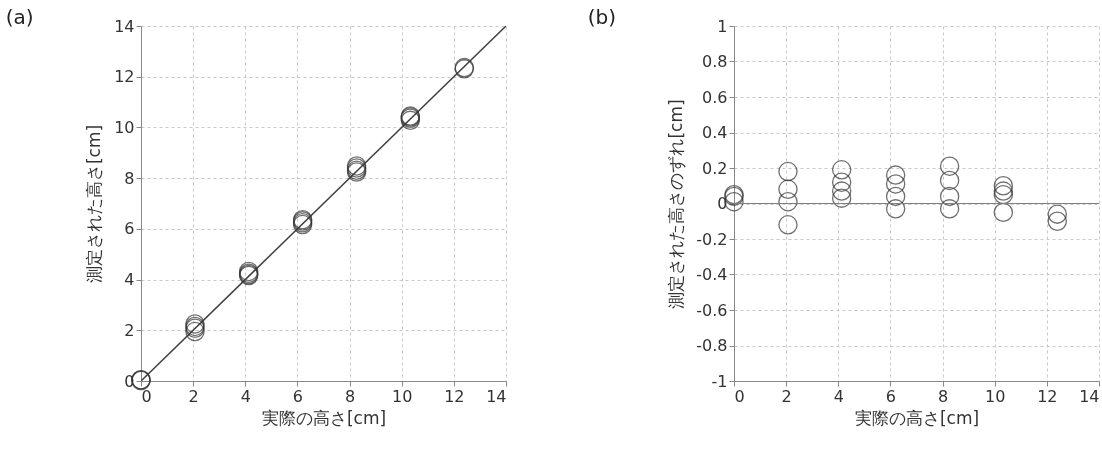 The height and width of the screenshot is (463, 1102). Describe the element at coordinates (719, 381) in the screenshot. I see `y-tick-label: -1` at that location.